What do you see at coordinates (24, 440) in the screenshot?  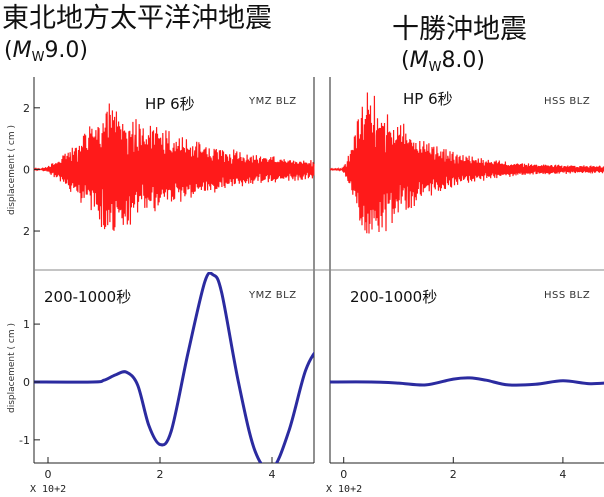 I see `left-bottom-ytick-label: -1` at bounding box center [24, 440].